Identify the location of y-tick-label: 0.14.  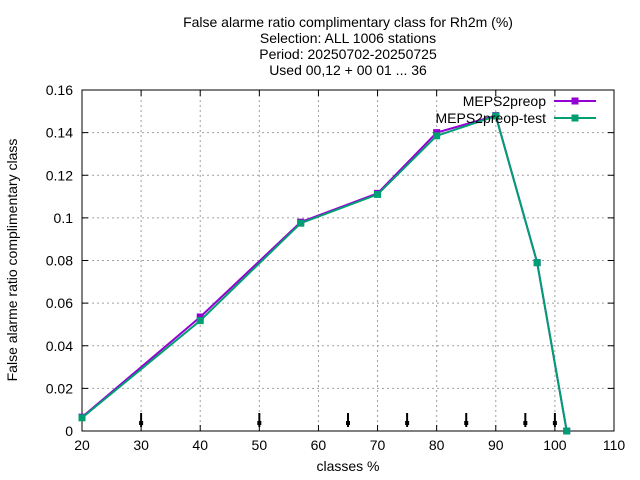
(59, 133).